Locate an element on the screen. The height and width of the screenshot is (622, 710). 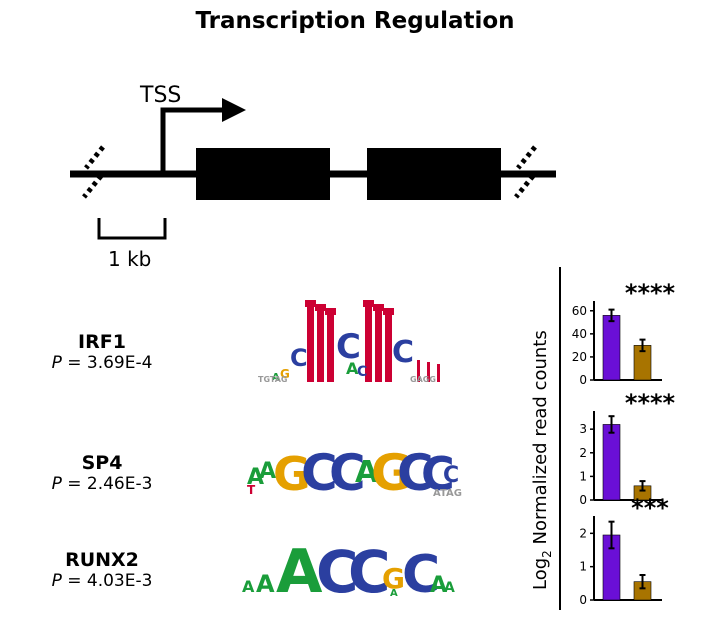
motif-name: SP4 is located at coordinates (102, 463).